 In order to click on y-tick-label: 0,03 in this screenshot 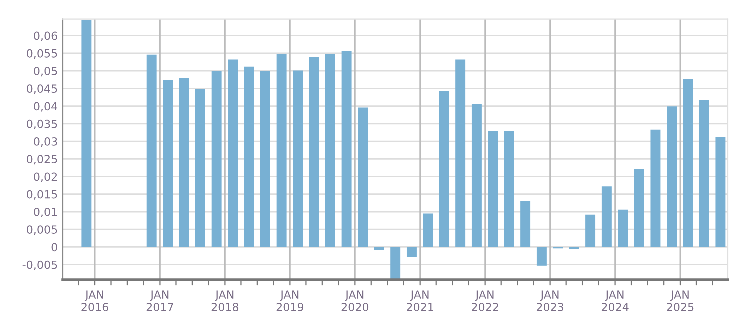, I will do `click(46, 143)`.